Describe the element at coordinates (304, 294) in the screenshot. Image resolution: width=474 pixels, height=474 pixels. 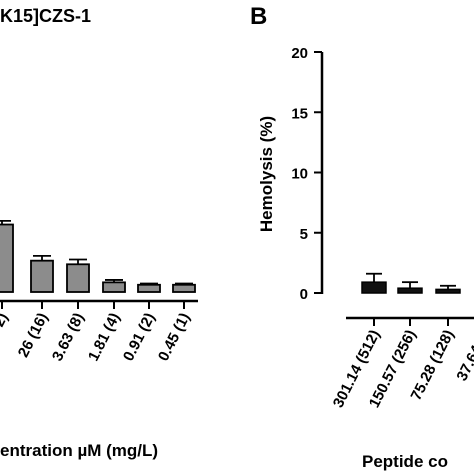
I see `panel-b-y-tick-label: 0` at that location.